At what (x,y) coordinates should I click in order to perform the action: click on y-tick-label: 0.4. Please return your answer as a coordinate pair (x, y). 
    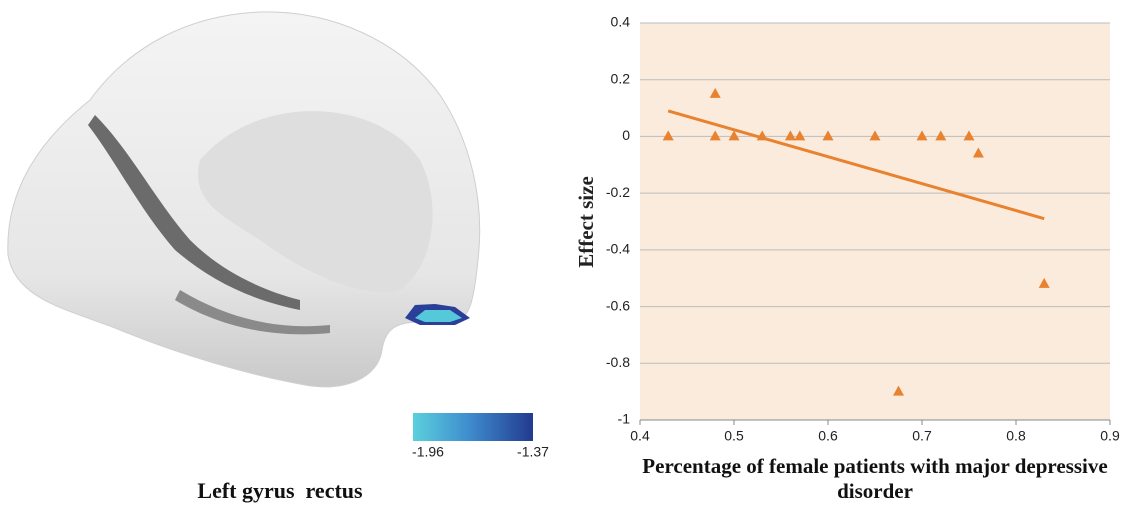
    Looking at the image, I should click on (621, 22).